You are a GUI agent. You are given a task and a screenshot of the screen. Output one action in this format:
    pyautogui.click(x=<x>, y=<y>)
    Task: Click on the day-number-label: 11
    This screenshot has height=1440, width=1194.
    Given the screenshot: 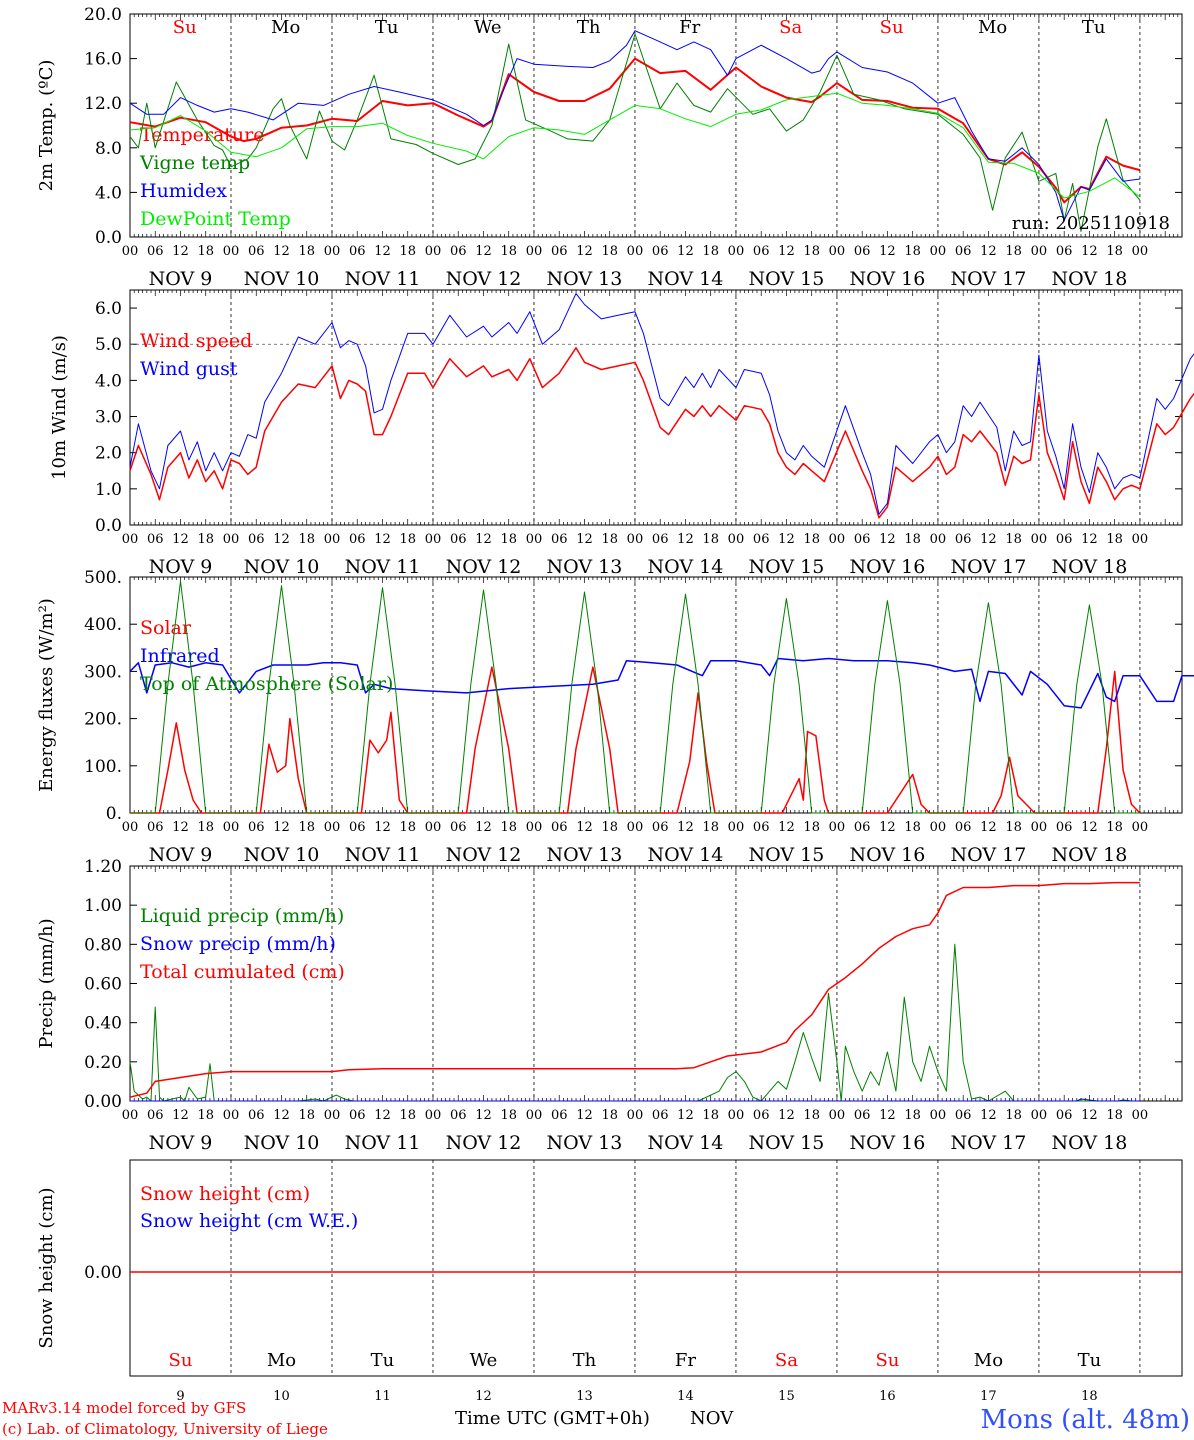 What is the action you would take?
    pyautogui.click(x=382, y=1396)
    